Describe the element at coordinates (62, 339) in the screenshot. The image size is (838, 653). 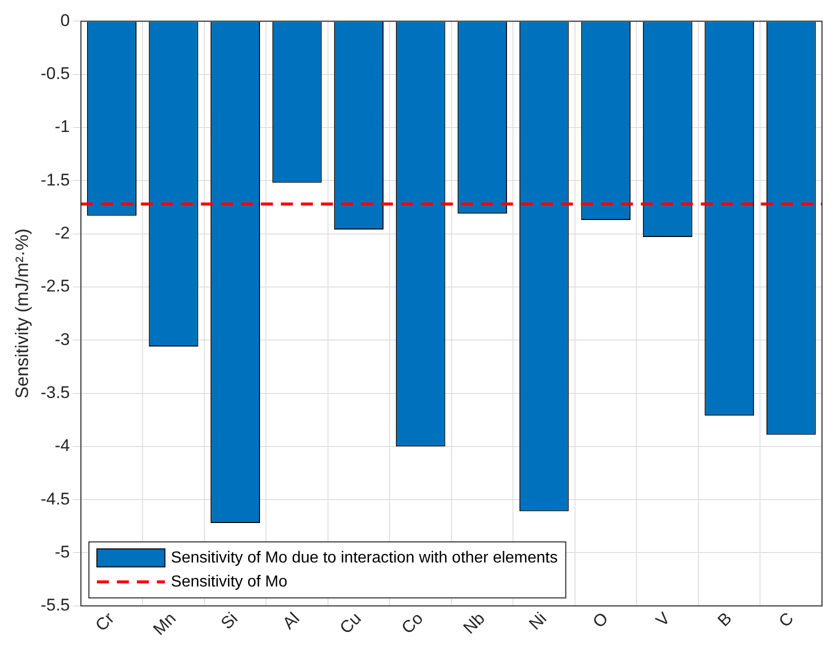
I see `y-tick-label: -3` at that location.